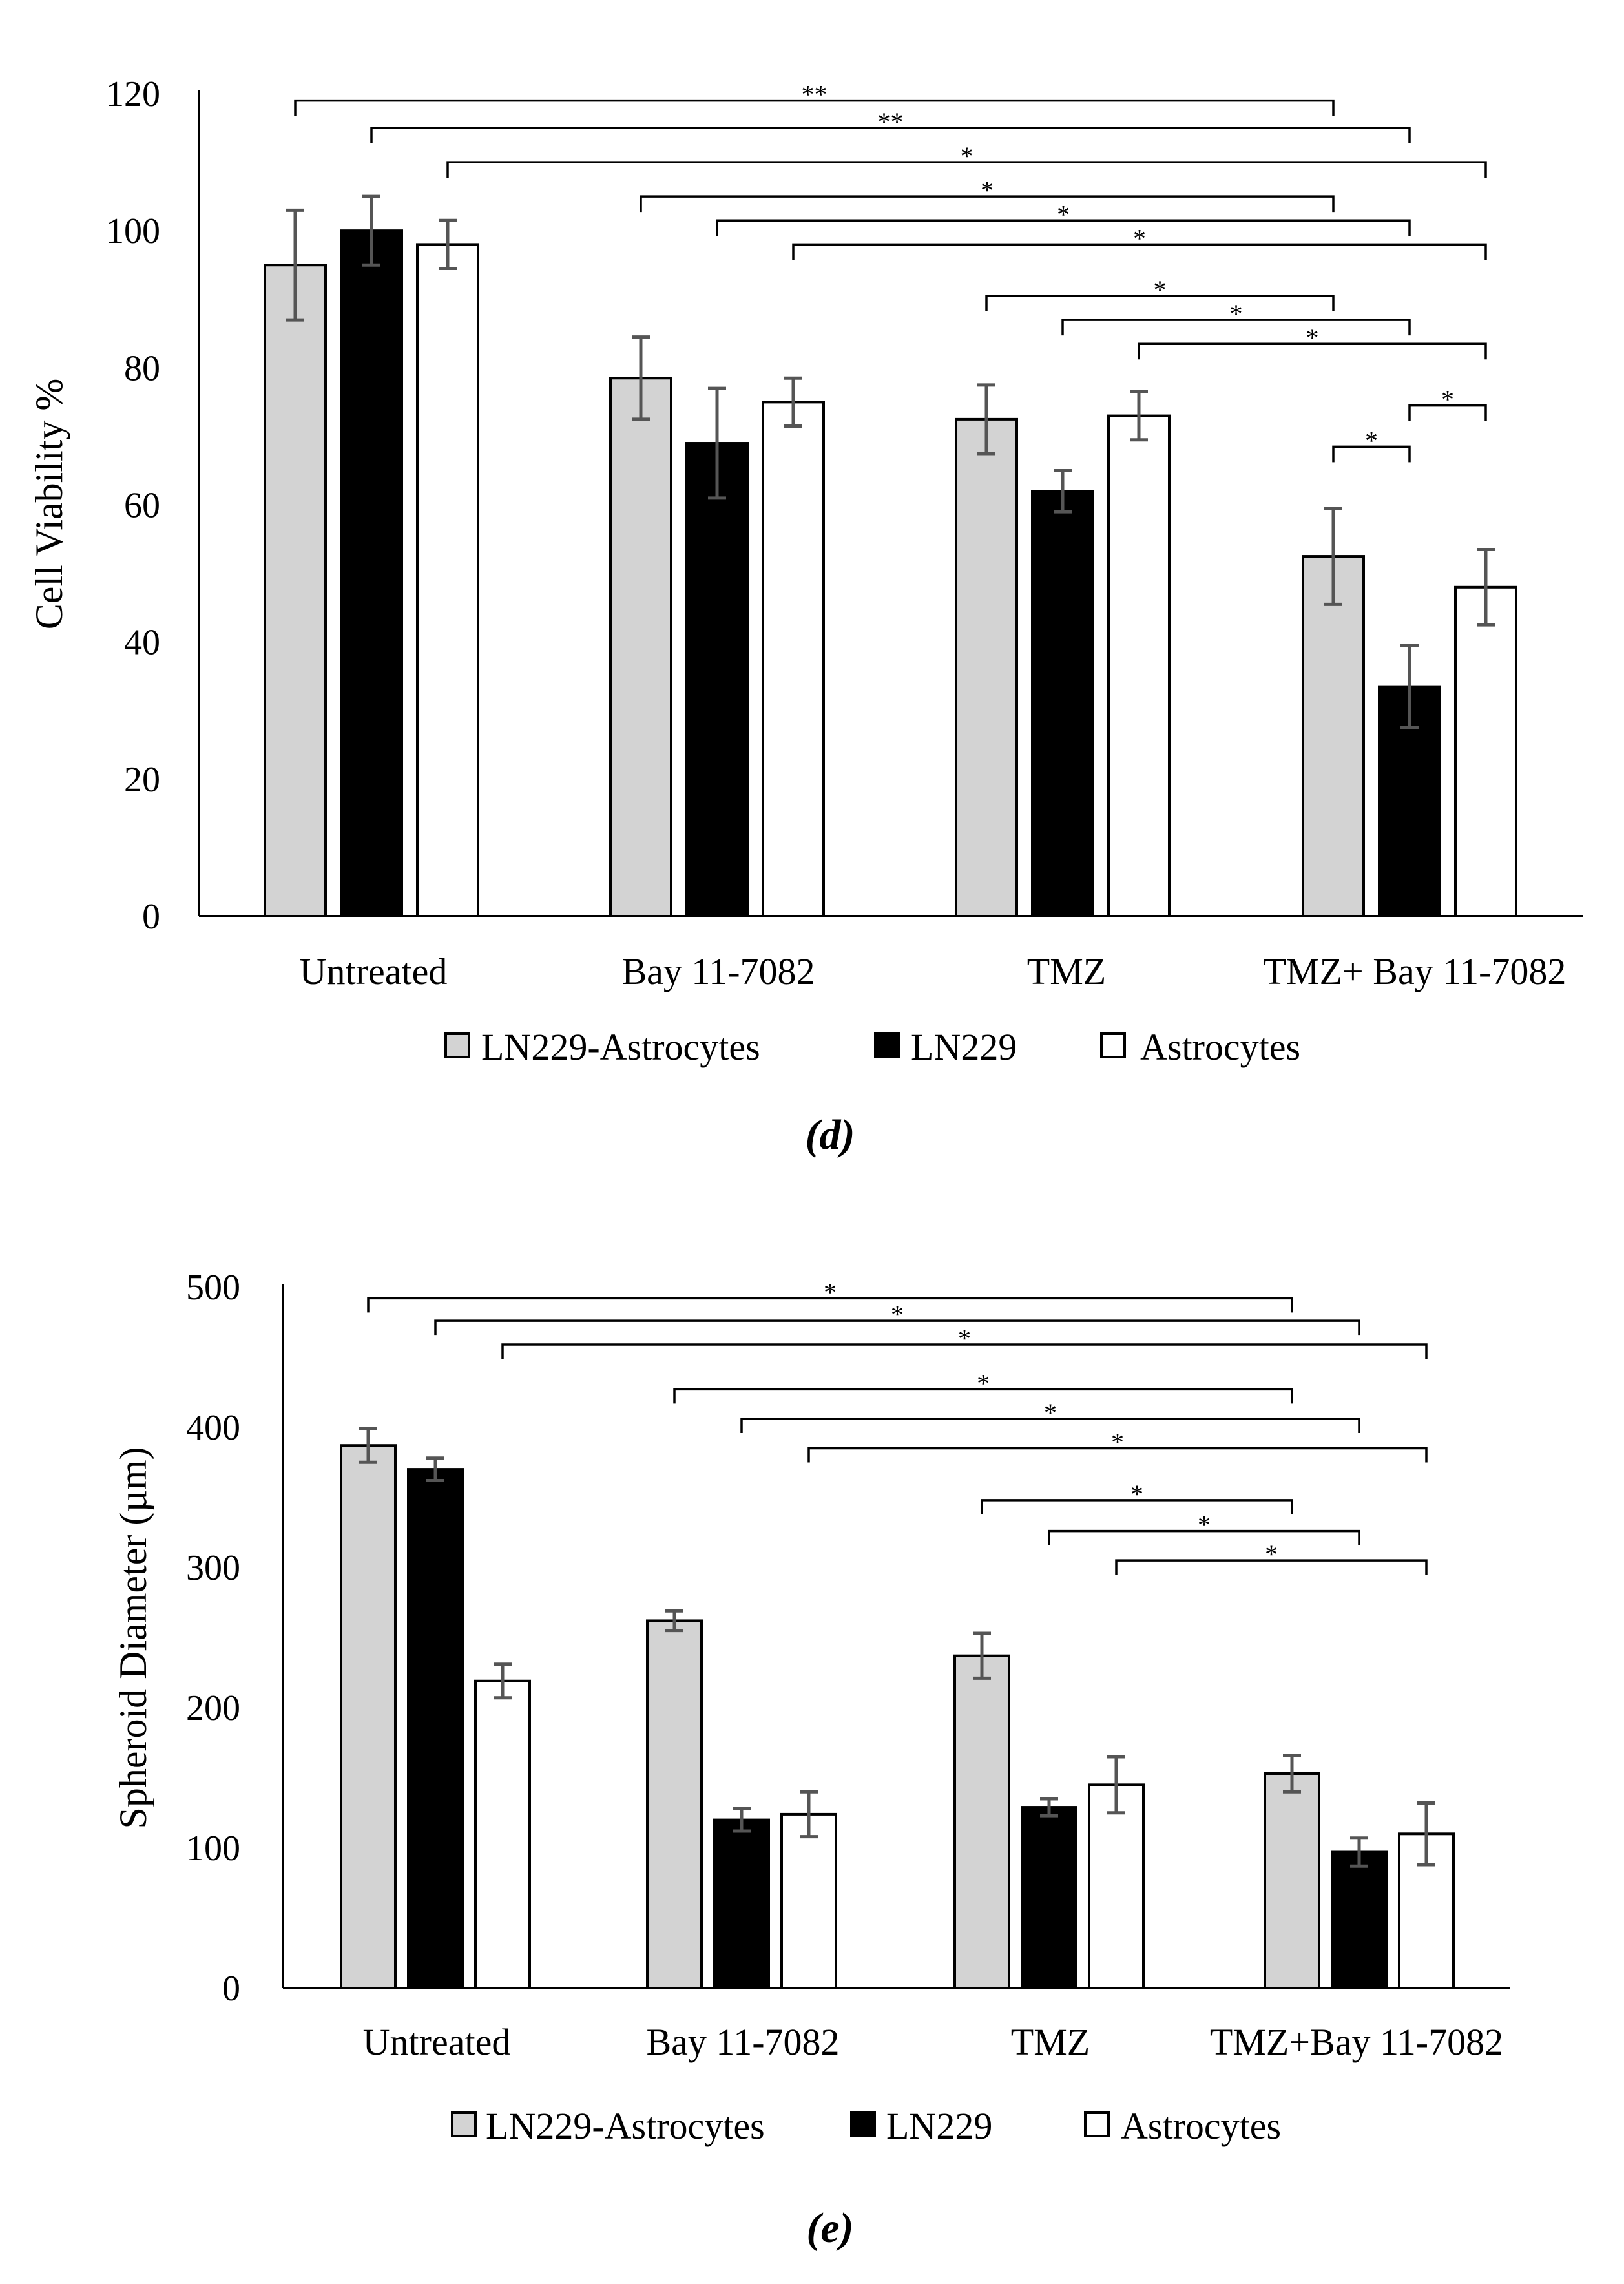  Describe the element at coordinates (142, 368) in the screenshot. I see `y-tick-label: 80` at that location.